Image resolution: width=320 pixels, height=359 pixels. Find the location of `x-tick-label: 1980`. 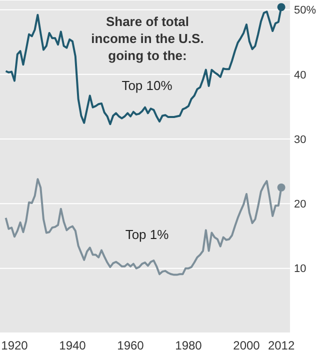

x-tick-label: 1980 is located at coordinates (188, 345).